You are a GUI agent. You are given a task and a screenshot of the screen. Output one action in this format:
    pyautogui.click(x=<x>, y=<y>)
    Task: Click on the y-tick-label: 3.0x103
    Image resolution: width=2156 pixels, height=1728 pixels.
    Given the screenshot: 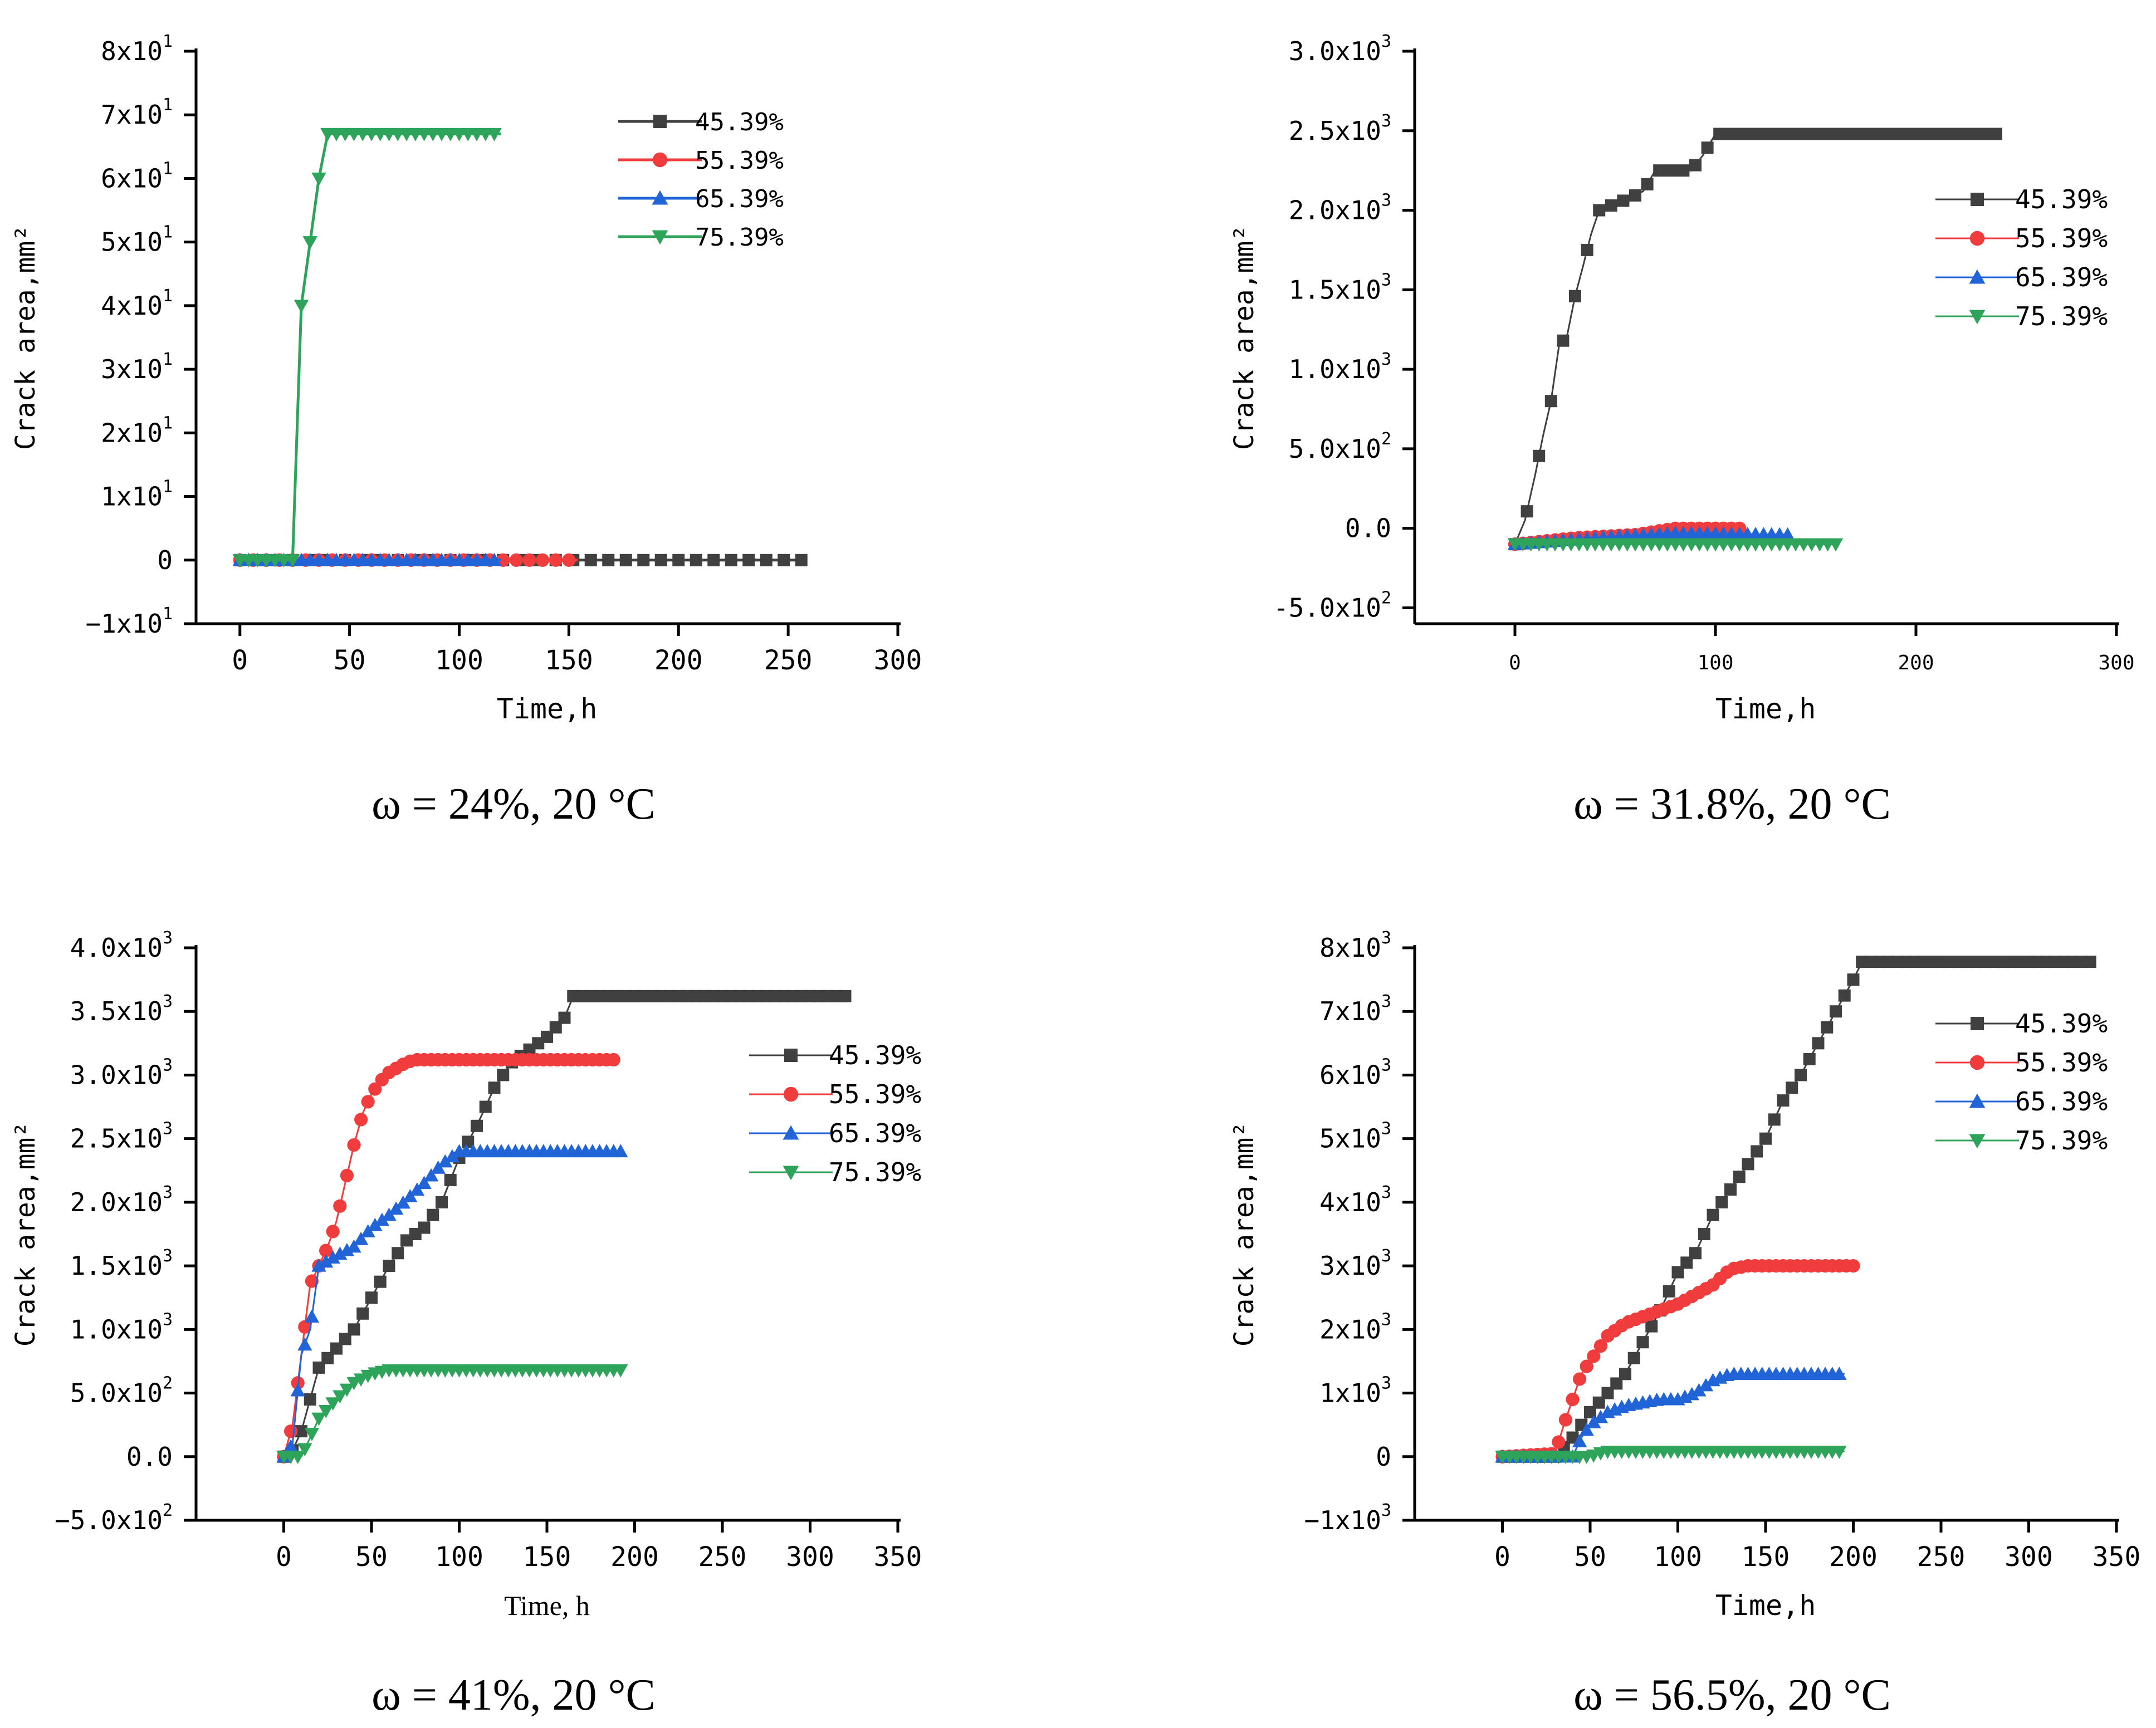 What is the action you would take?
    pyautogui.click(x=1340, y=49)
    